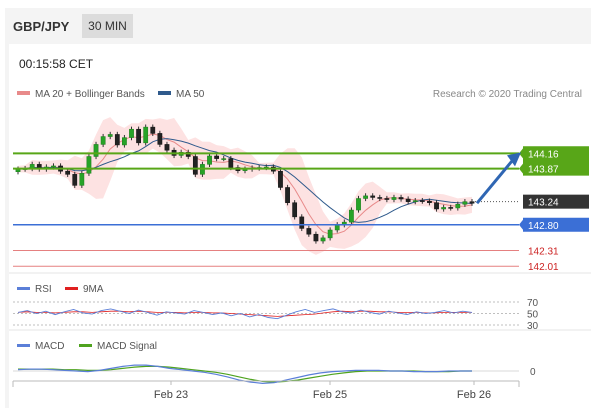 Image resolution: width=598 pixels, height=413 pixels. What do you see at coordinates (543, 170) in the screenshot?
I see `price-level-label: 143.87` at bounding box center [543, 170].